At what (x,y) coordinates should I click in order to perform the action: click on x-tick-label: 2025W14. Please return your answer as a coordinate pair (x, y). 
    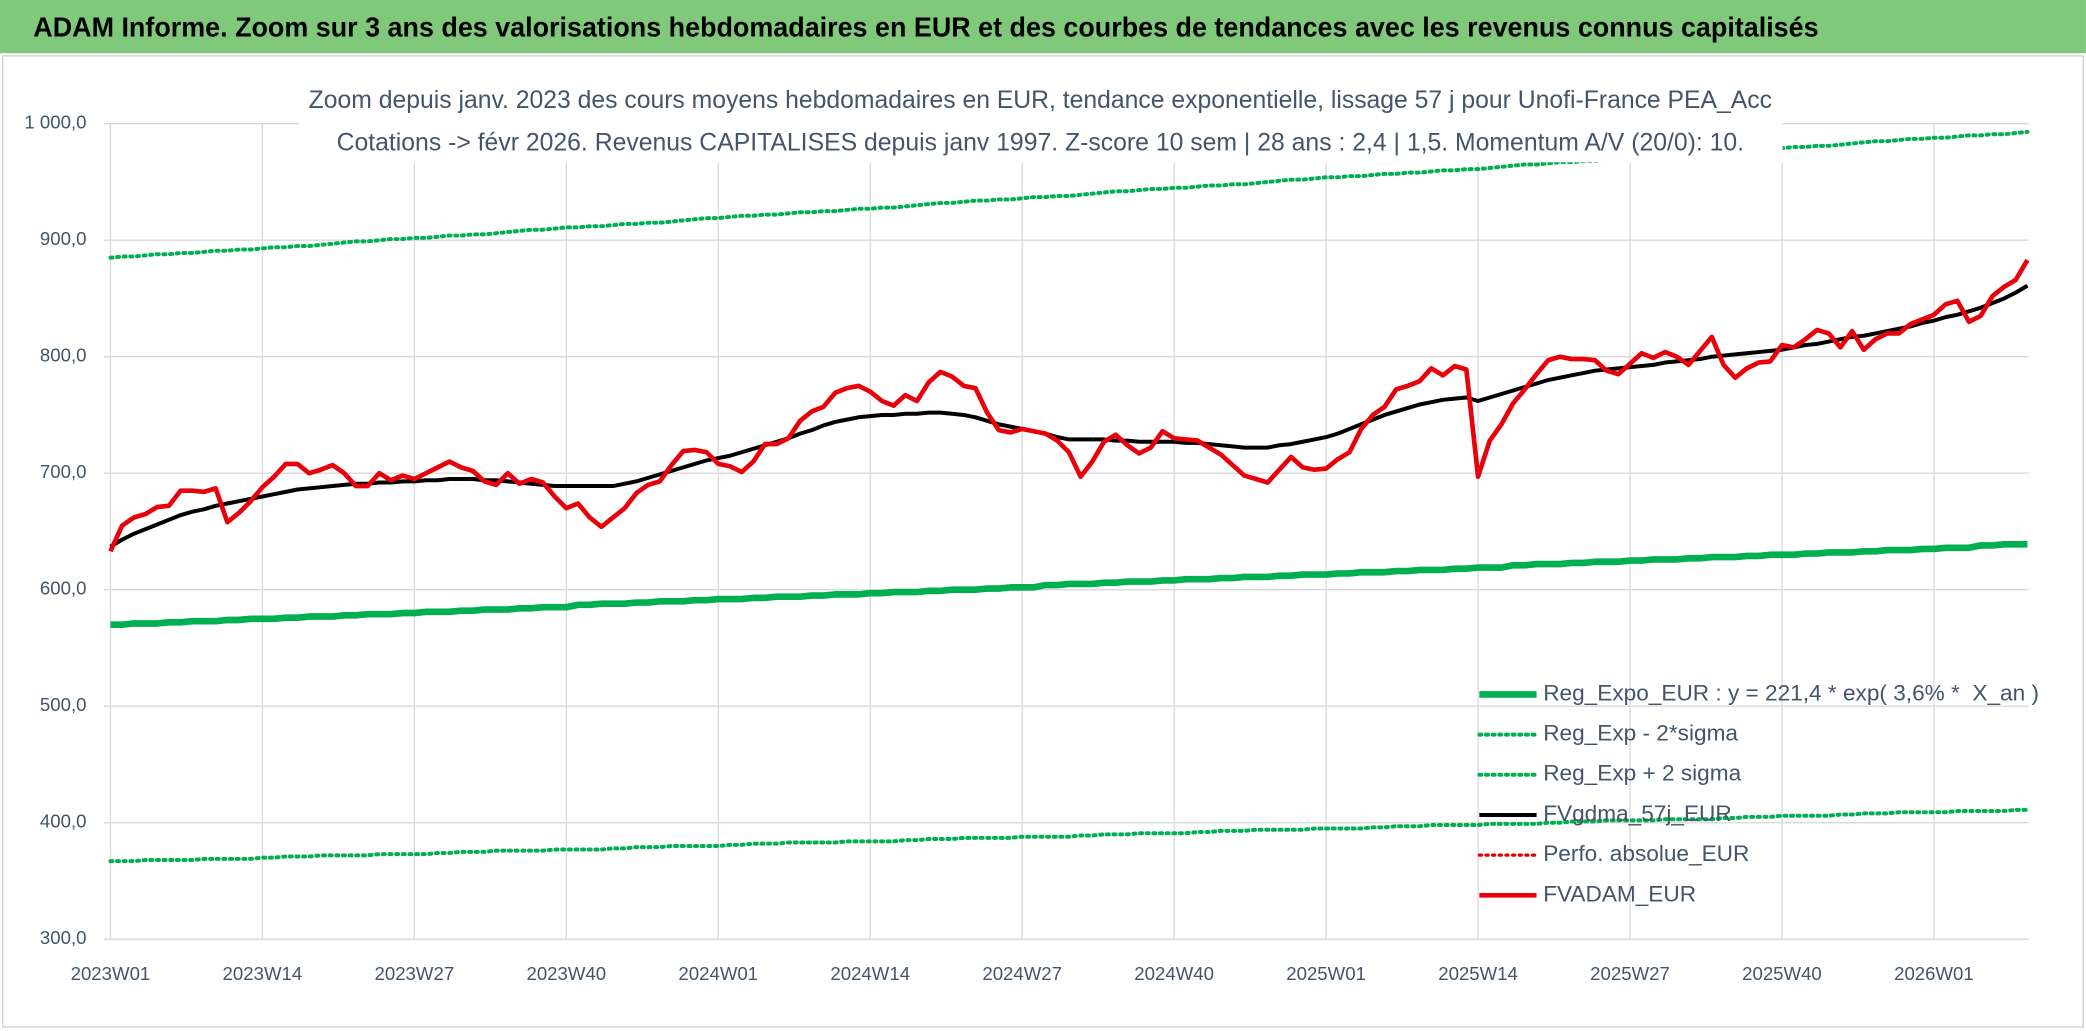
    Looking at the image, I should click on (1478, 973).